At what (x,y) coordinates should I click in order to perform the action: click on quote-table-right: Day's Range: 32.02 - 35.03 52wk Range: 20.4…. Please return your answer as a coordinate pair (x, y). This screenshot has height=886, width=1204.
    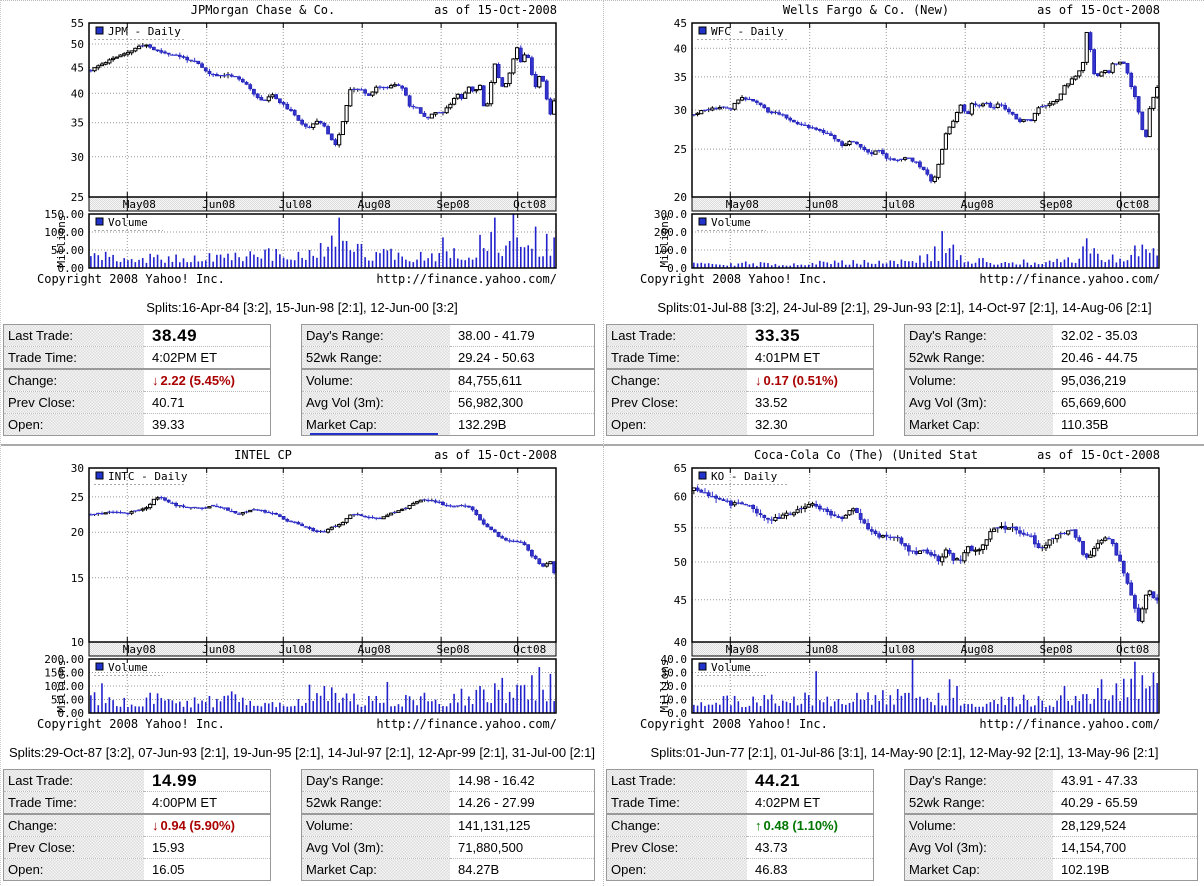
    Looking at the image, I should click on (1051, 380).